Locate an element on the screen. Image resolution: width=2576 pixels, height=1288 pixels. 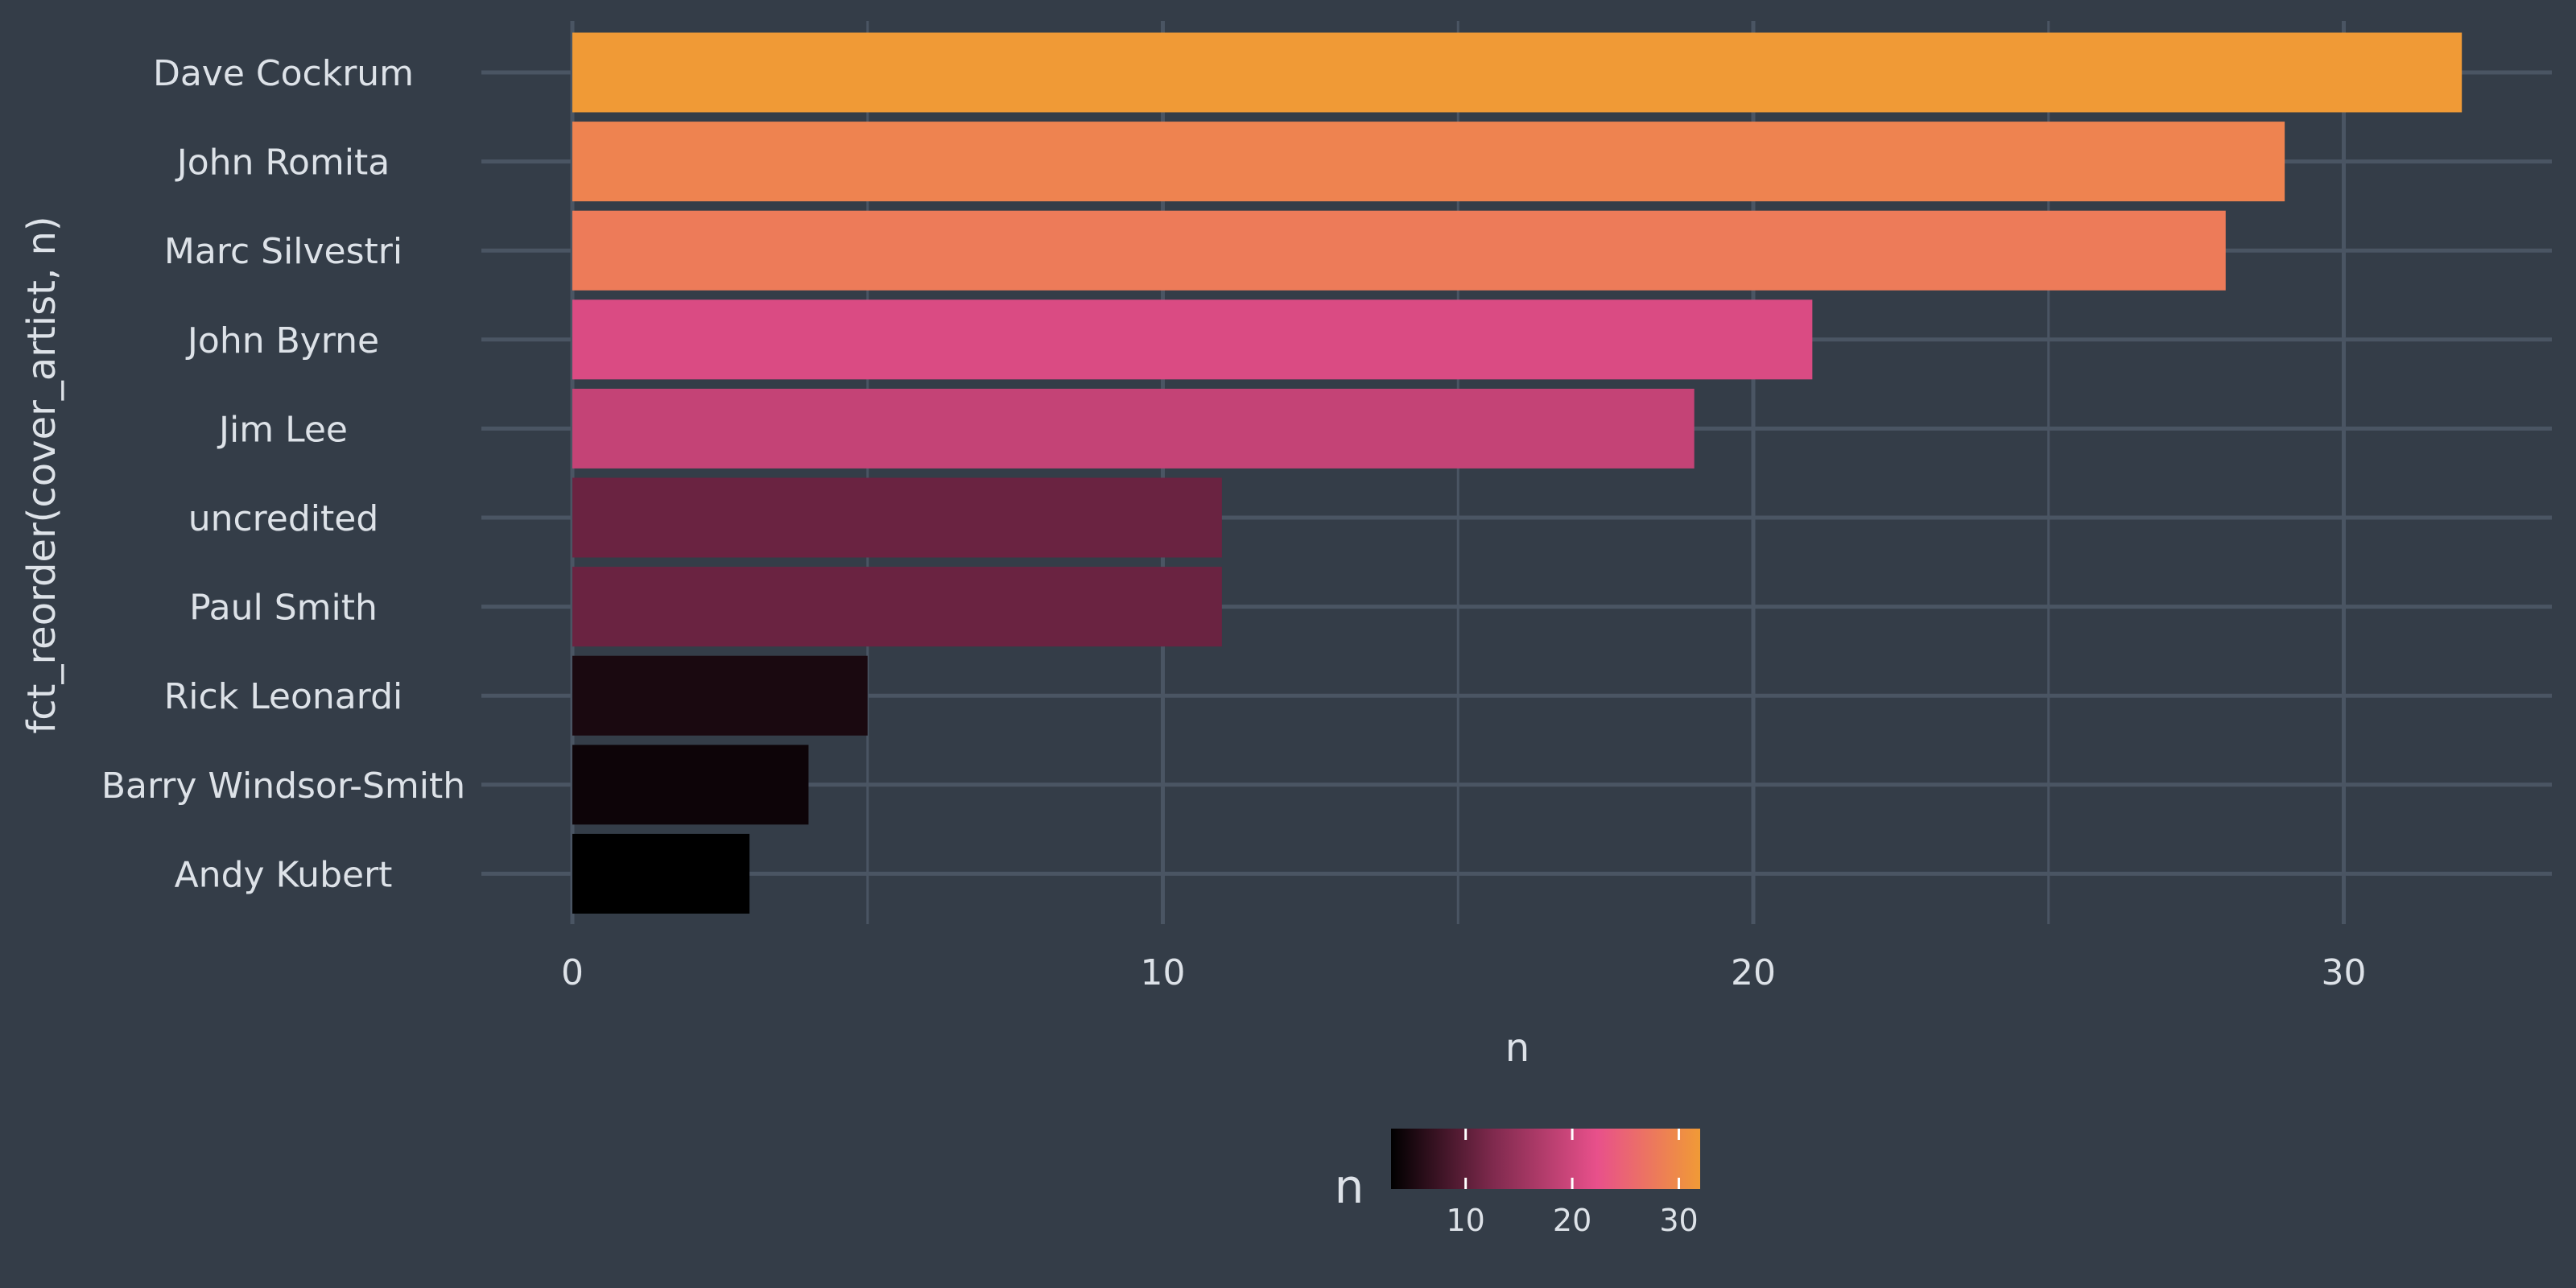
x-axis-tick-labels: 0 10 20 30 is located at coordinates (1464, 972).